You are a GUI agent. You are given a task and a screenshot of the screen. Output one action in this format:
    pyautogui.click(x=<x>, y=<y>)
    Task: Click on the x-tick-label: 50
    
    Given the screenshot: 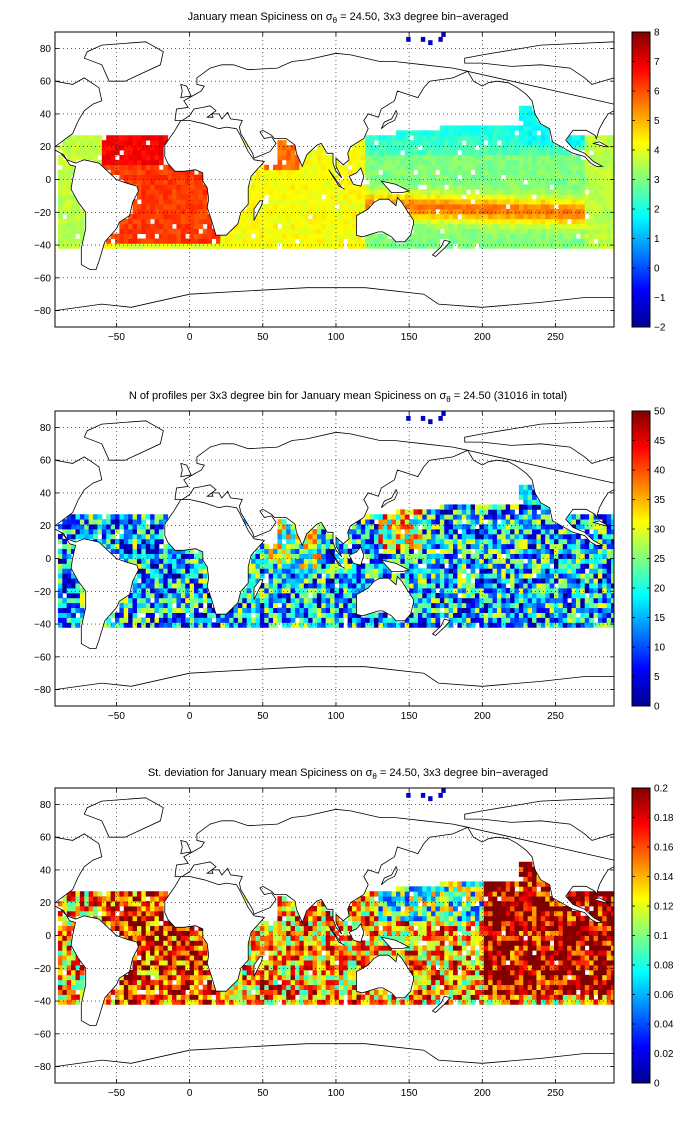 What is the action you would take?
    pyautogui.click(x=263, y=716)
    